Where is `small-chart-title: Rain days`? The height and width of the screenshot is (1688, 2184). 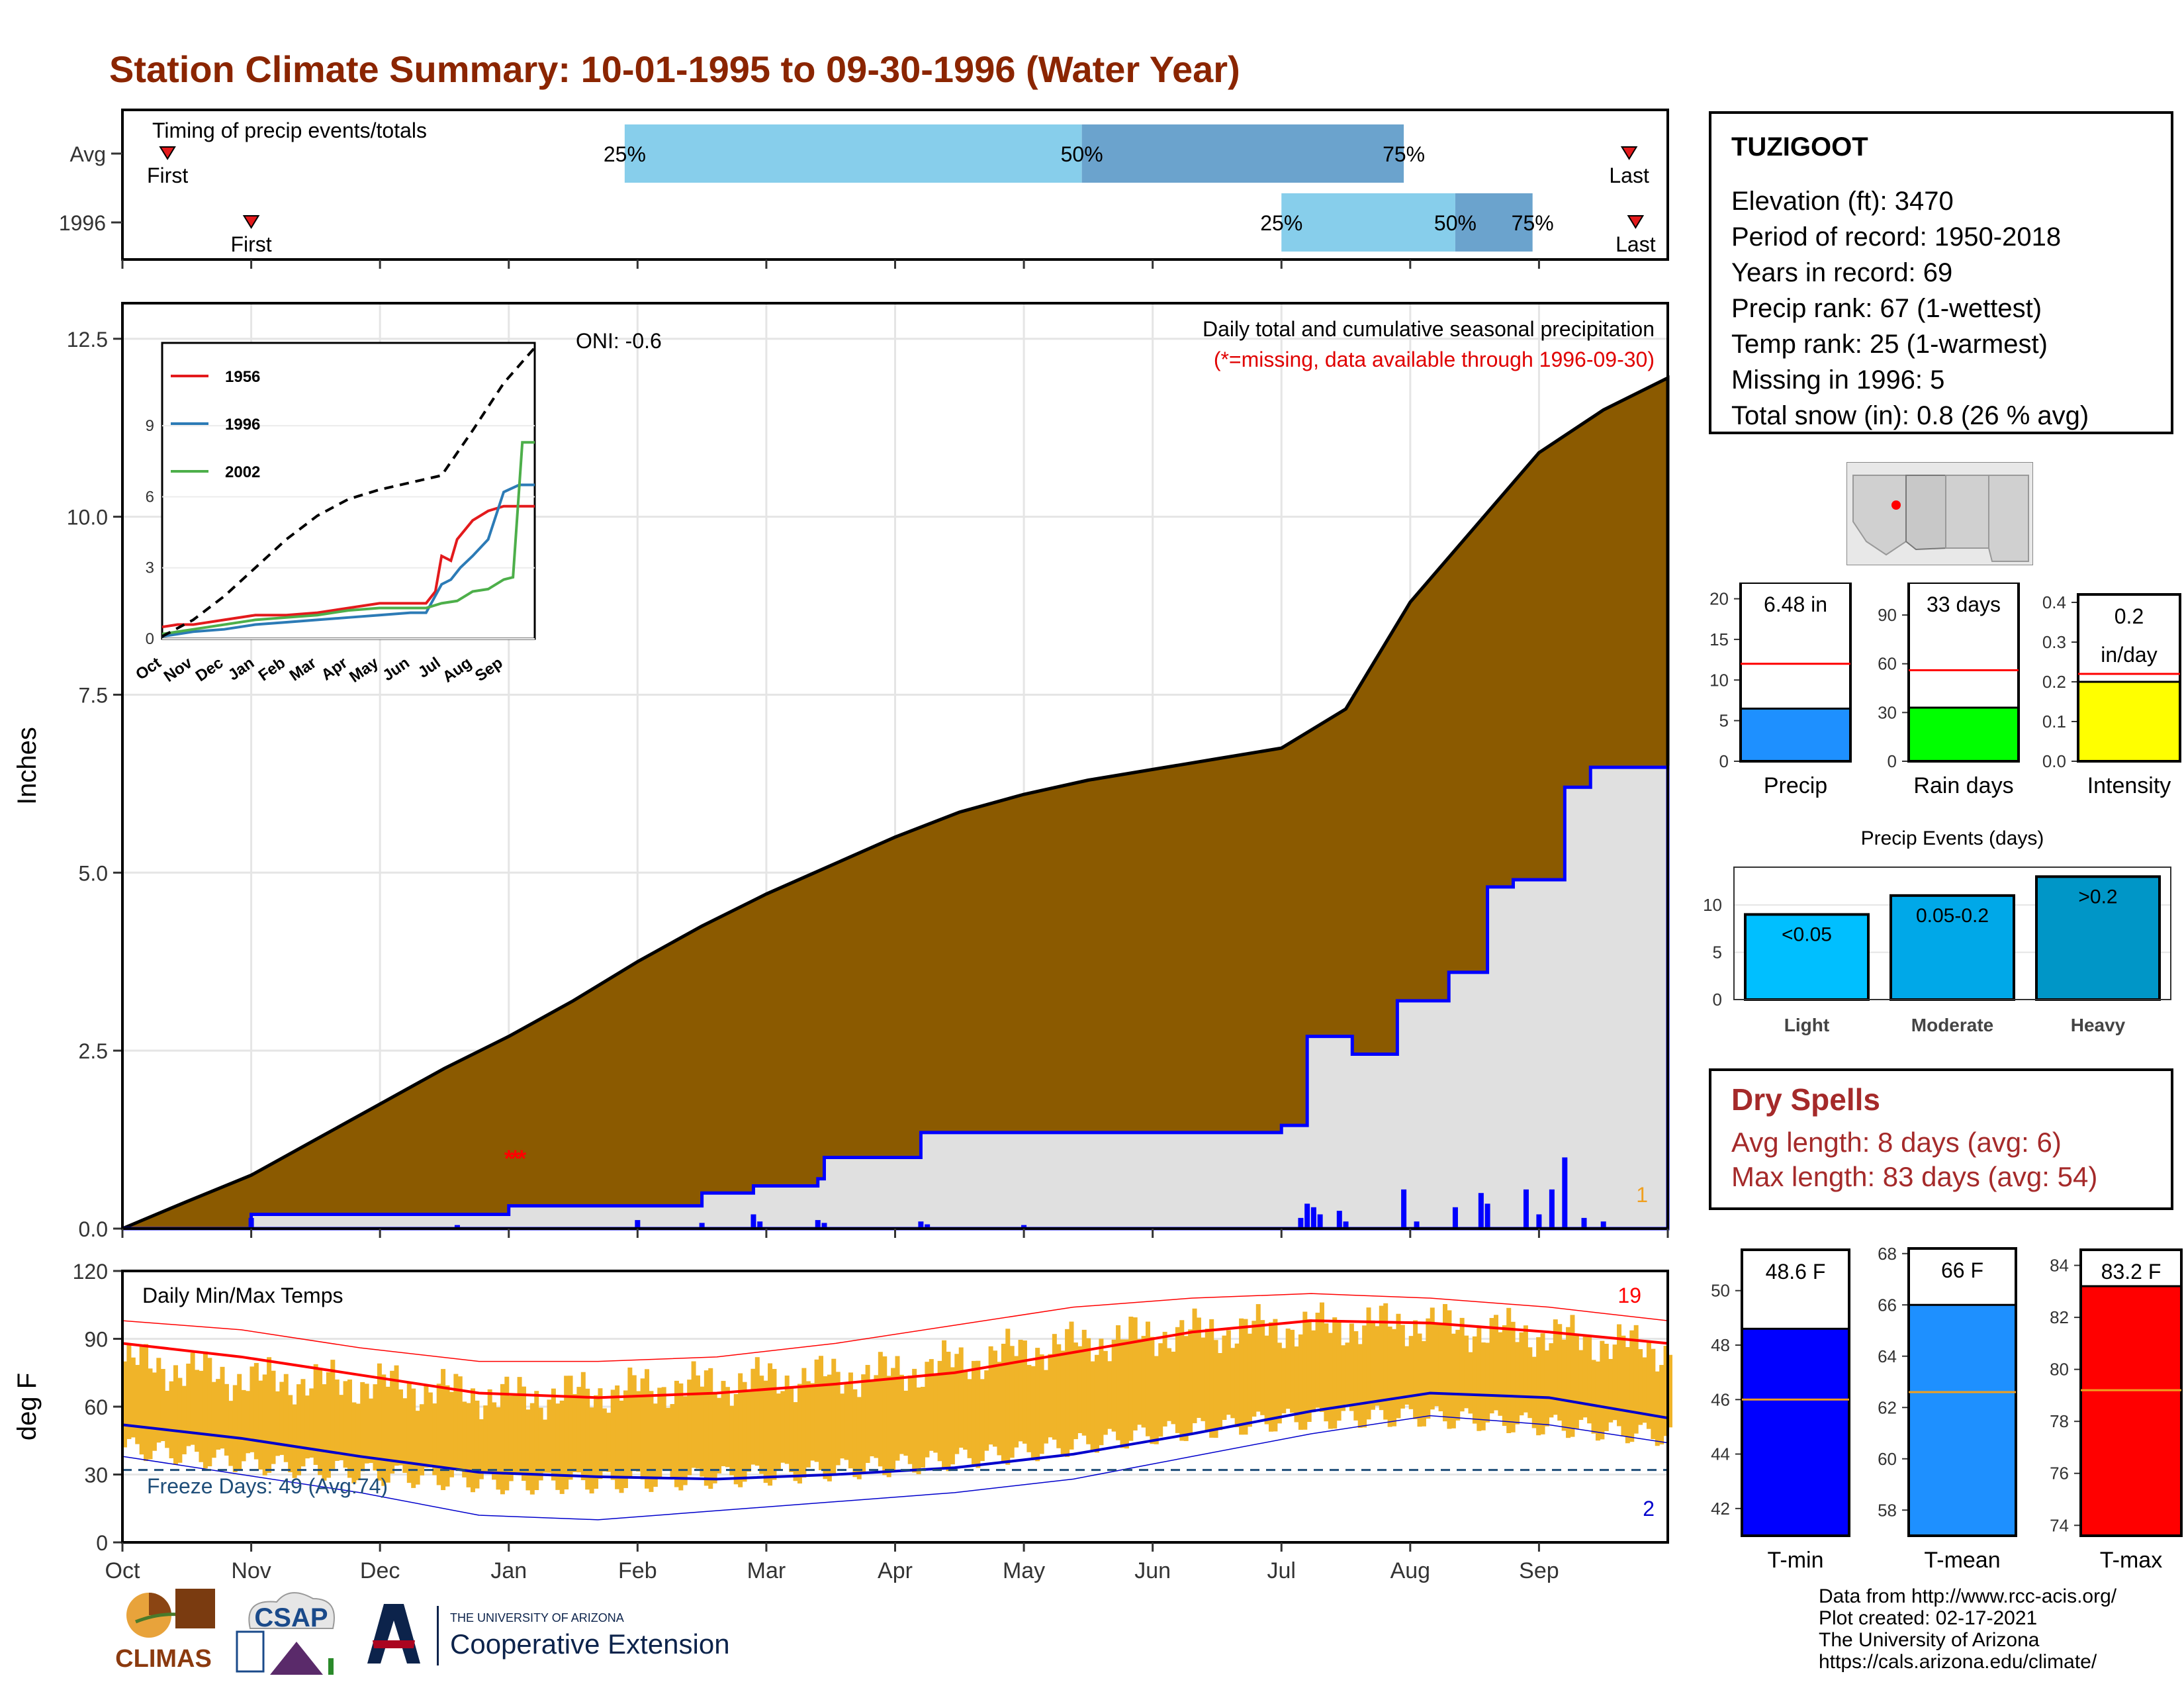
small-chart-title: Rain days is located at coordinates (1963, 785).